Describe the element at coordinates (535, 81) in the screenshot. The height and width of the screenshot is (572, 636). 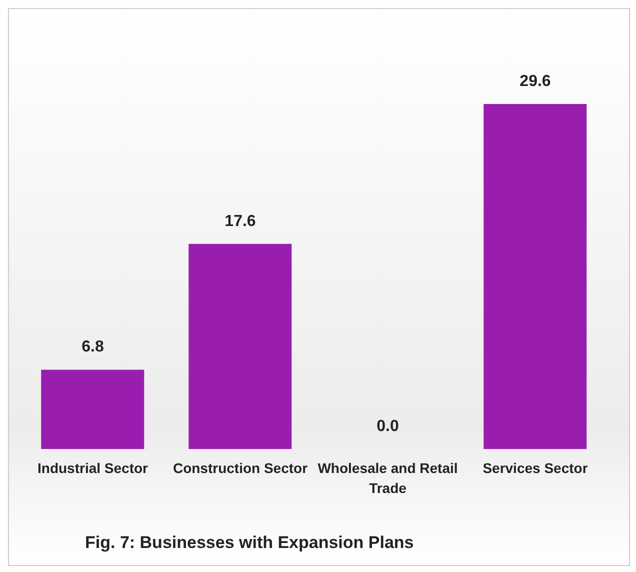
I see `data-label: 29.6` at that location.